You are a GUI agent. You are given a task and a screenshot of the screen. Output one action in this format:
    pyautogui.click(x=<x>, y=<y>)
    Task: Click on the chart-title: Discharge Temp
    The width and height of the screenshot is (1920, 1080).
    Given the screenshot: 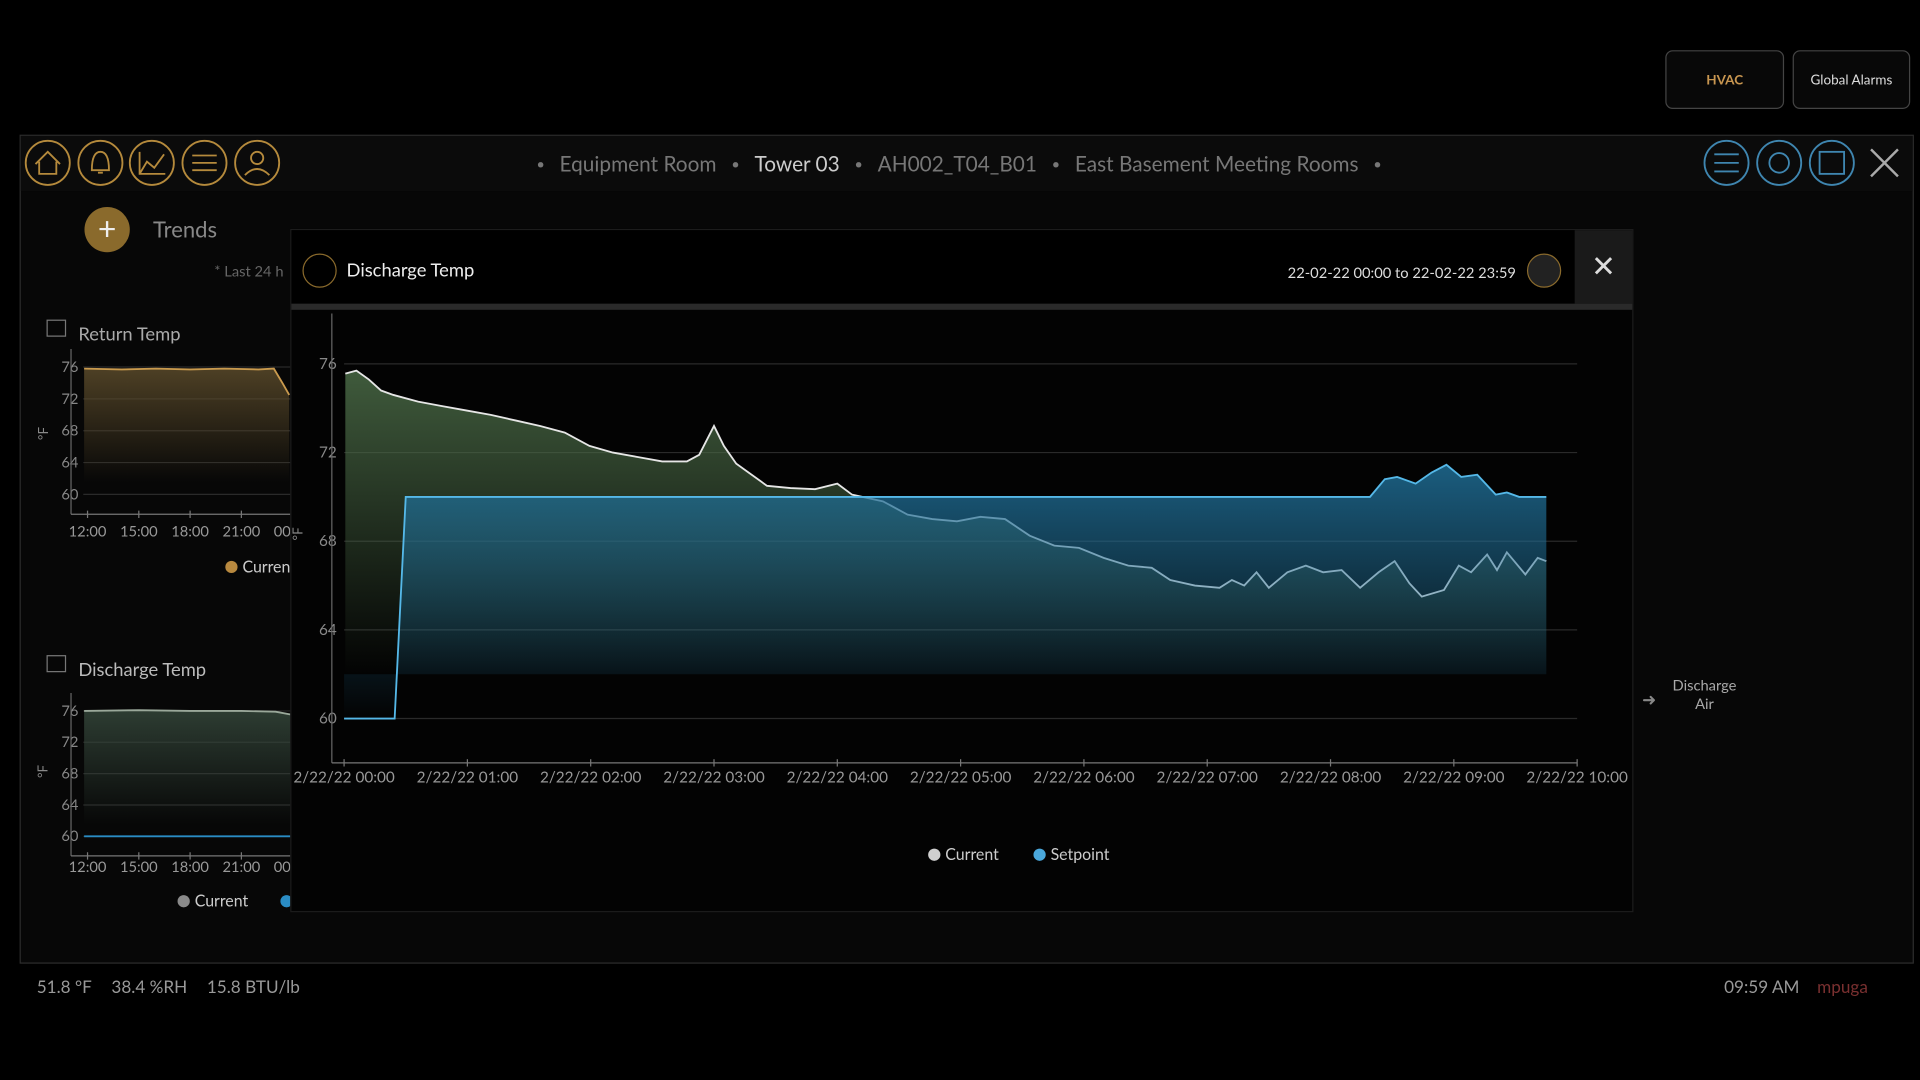 What is the action you would take?
    pyautogui.click(x=142, y=669)
    